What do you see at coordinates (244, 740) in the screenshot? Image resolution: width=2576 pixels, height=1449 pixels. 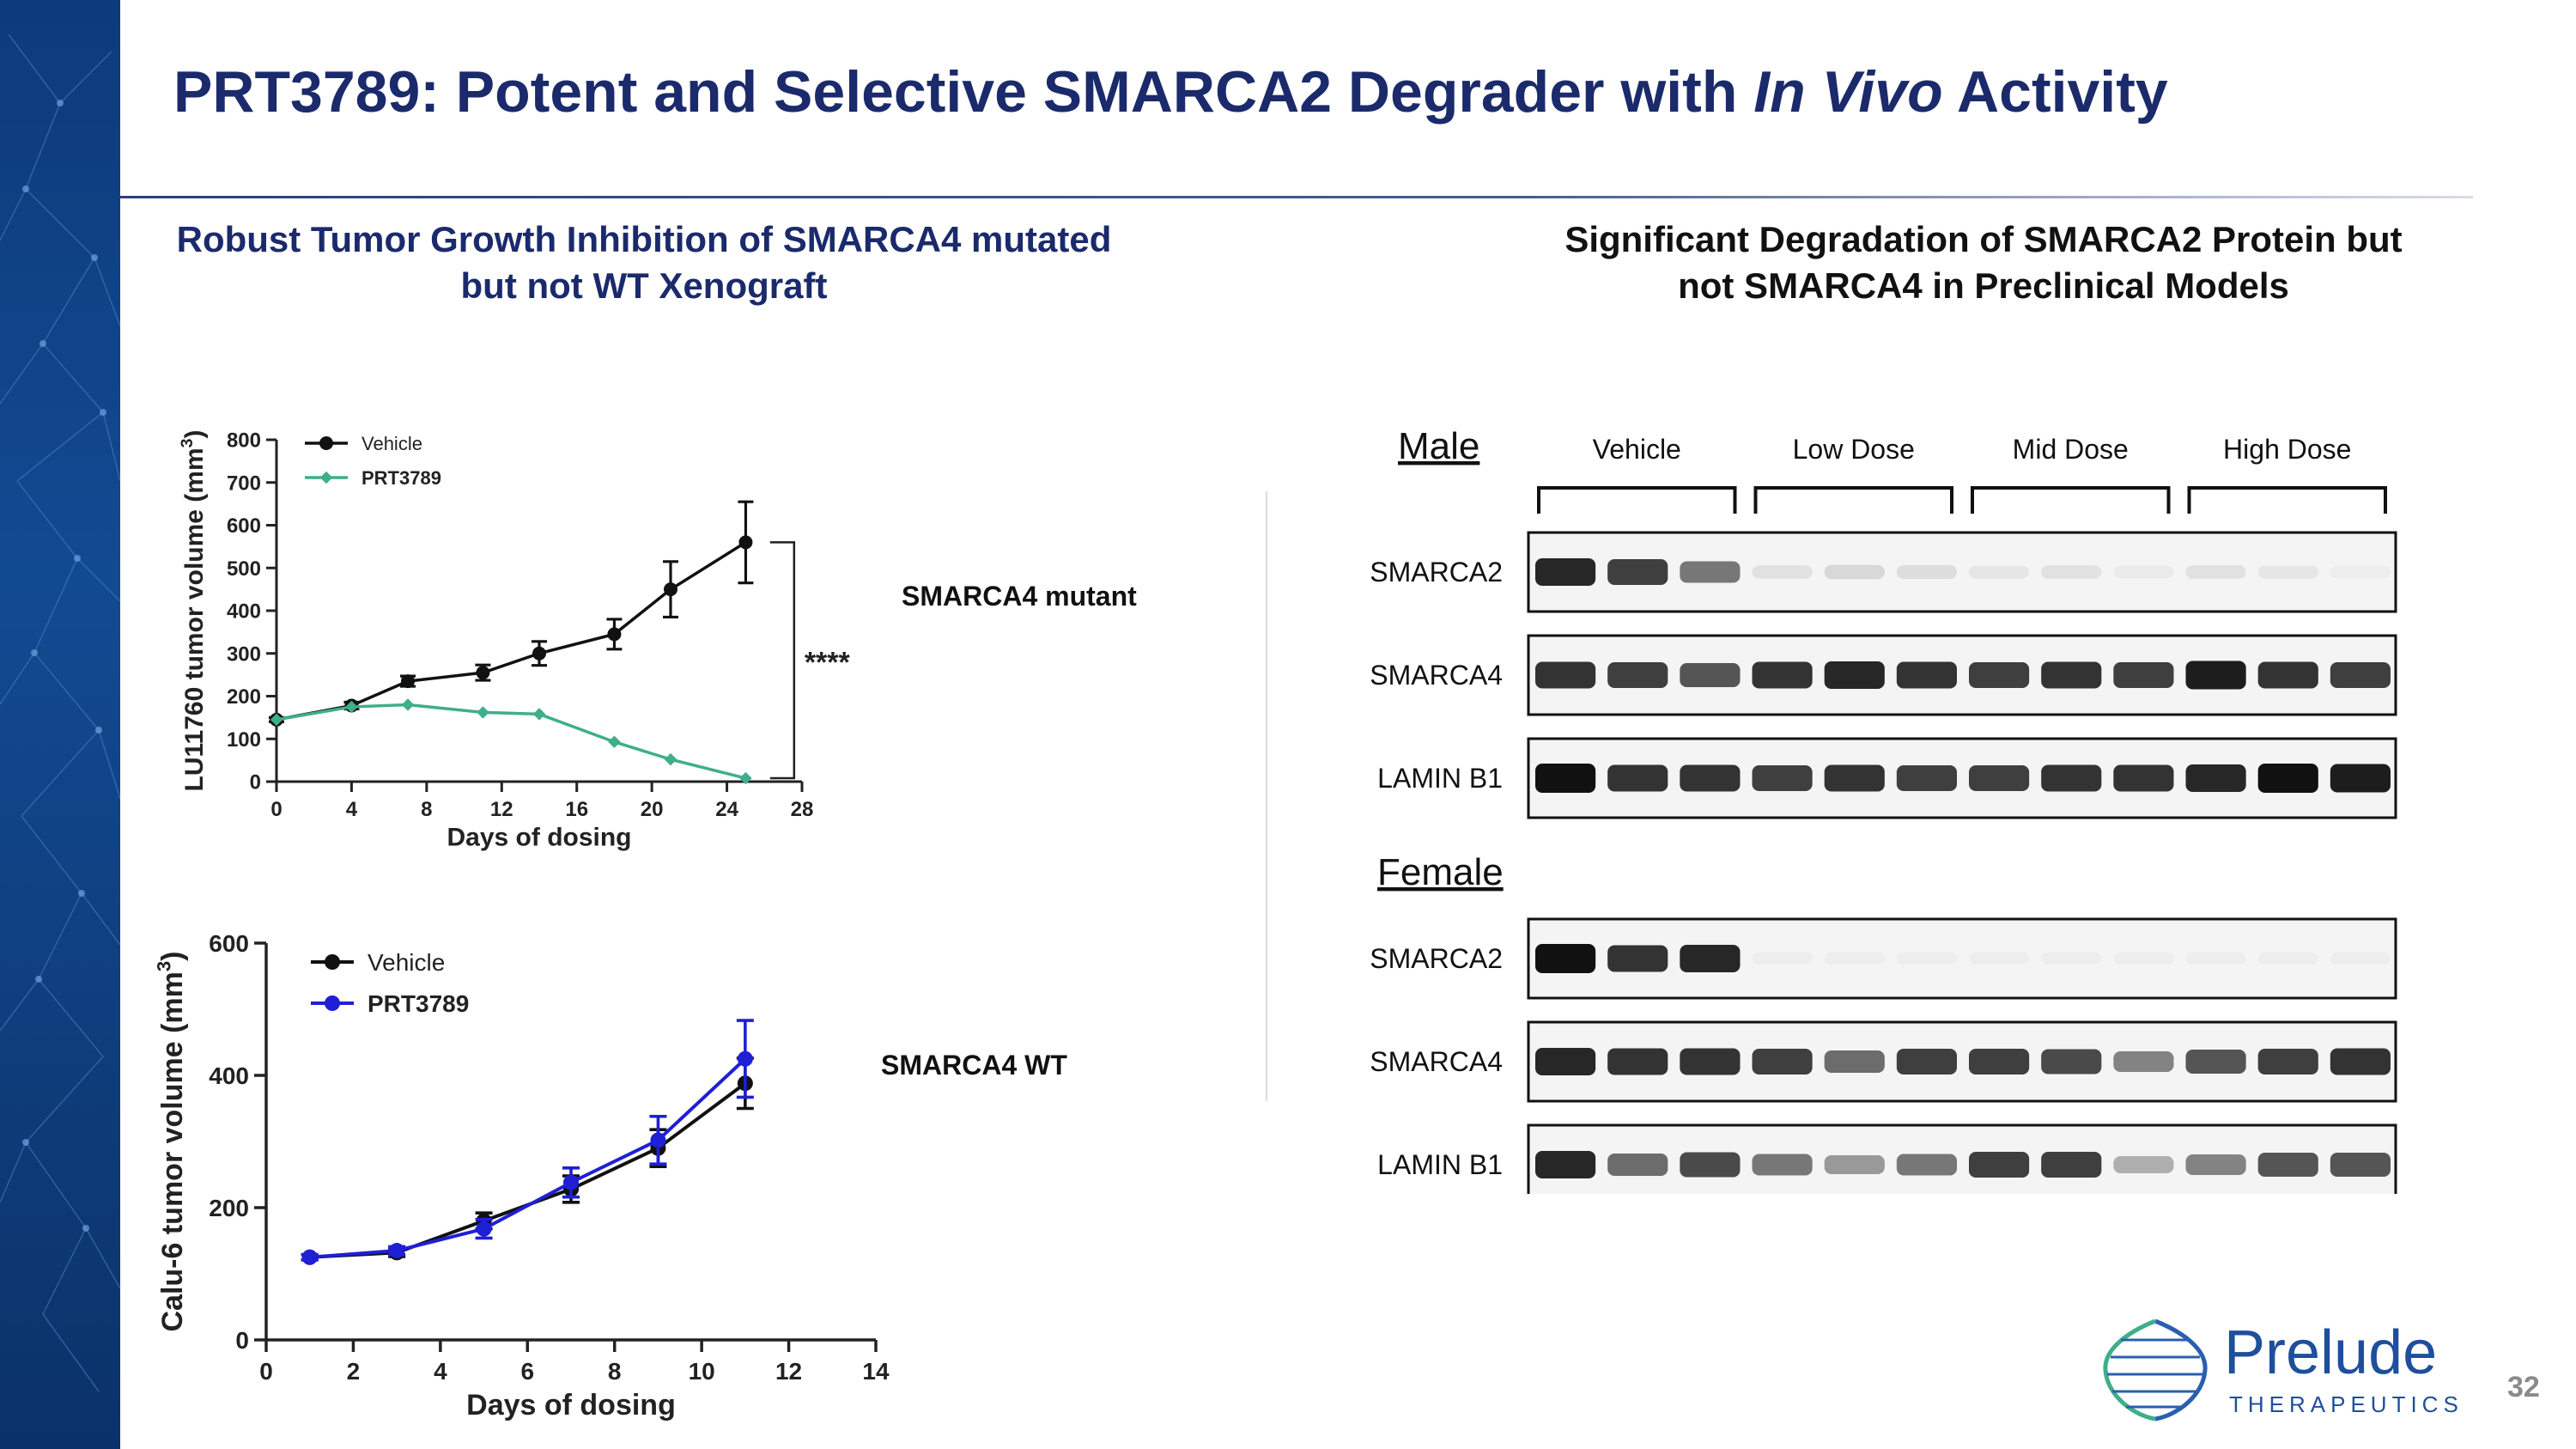 I see `y-tick-label: 100` at bounding box center [244, 740].